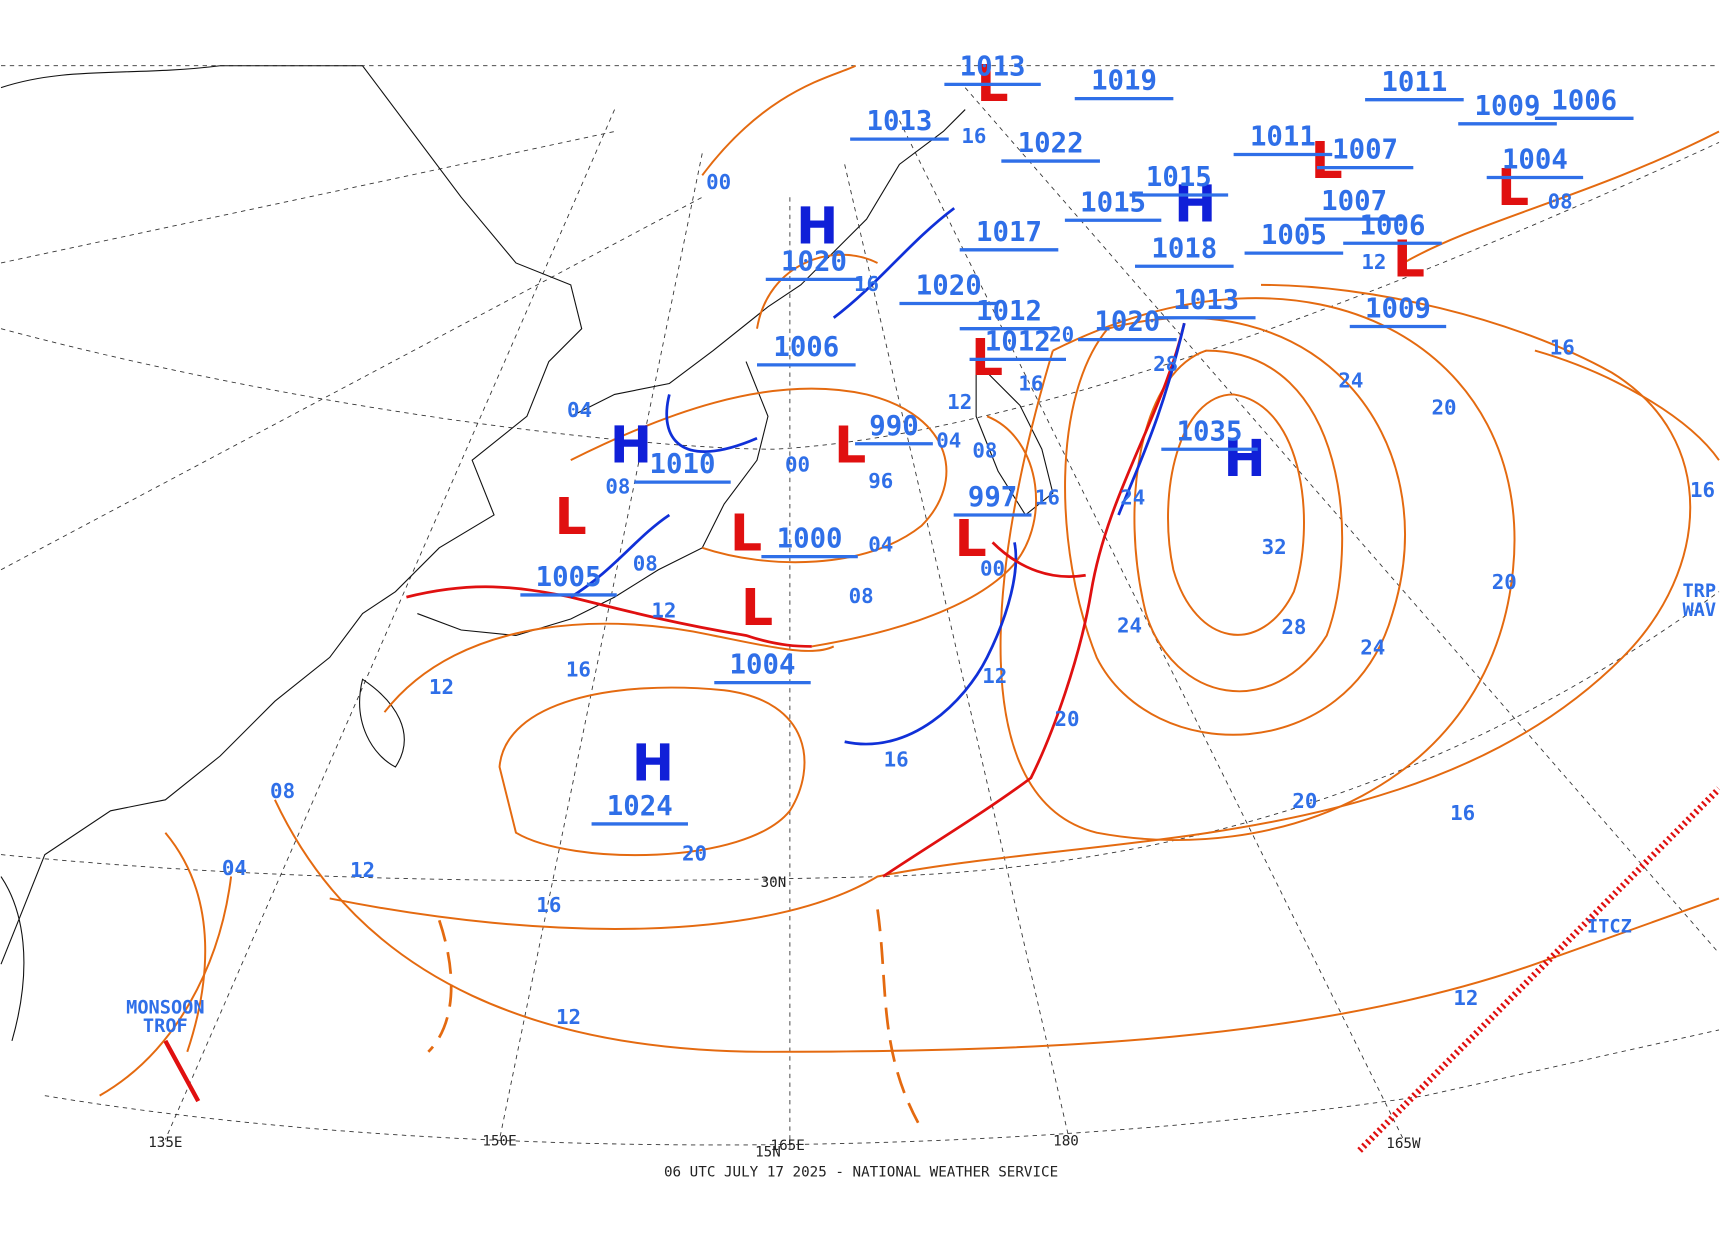 The width and height of the screenshot is (1720, 1260). Describe the element at coordinates (1508, 106) in the screenshot. I see `pressure-label: 1009` at that location.